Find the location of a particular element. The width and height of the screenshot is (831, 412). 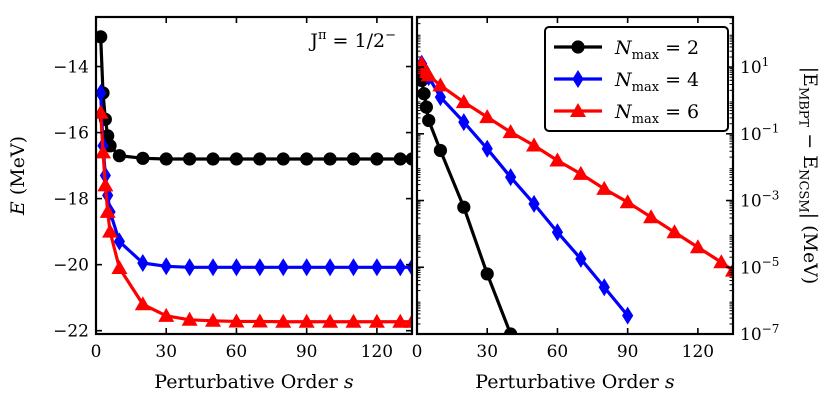

left-y-axis-label: E (MeV) is located at coordinates (18, 176).